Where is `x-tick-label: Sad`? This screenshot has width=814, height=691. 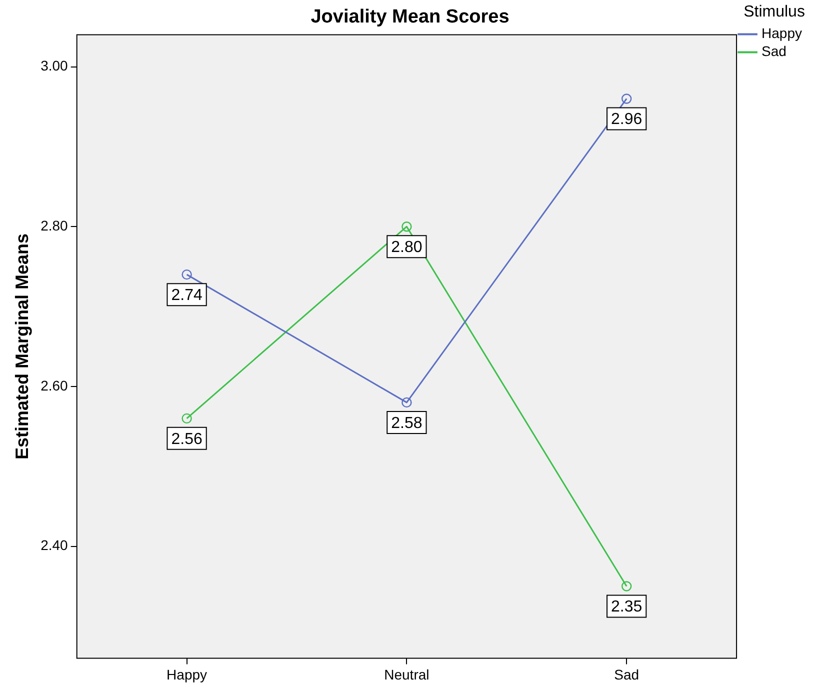 x-tick-label: Sad is located at coordinates (627, 674).